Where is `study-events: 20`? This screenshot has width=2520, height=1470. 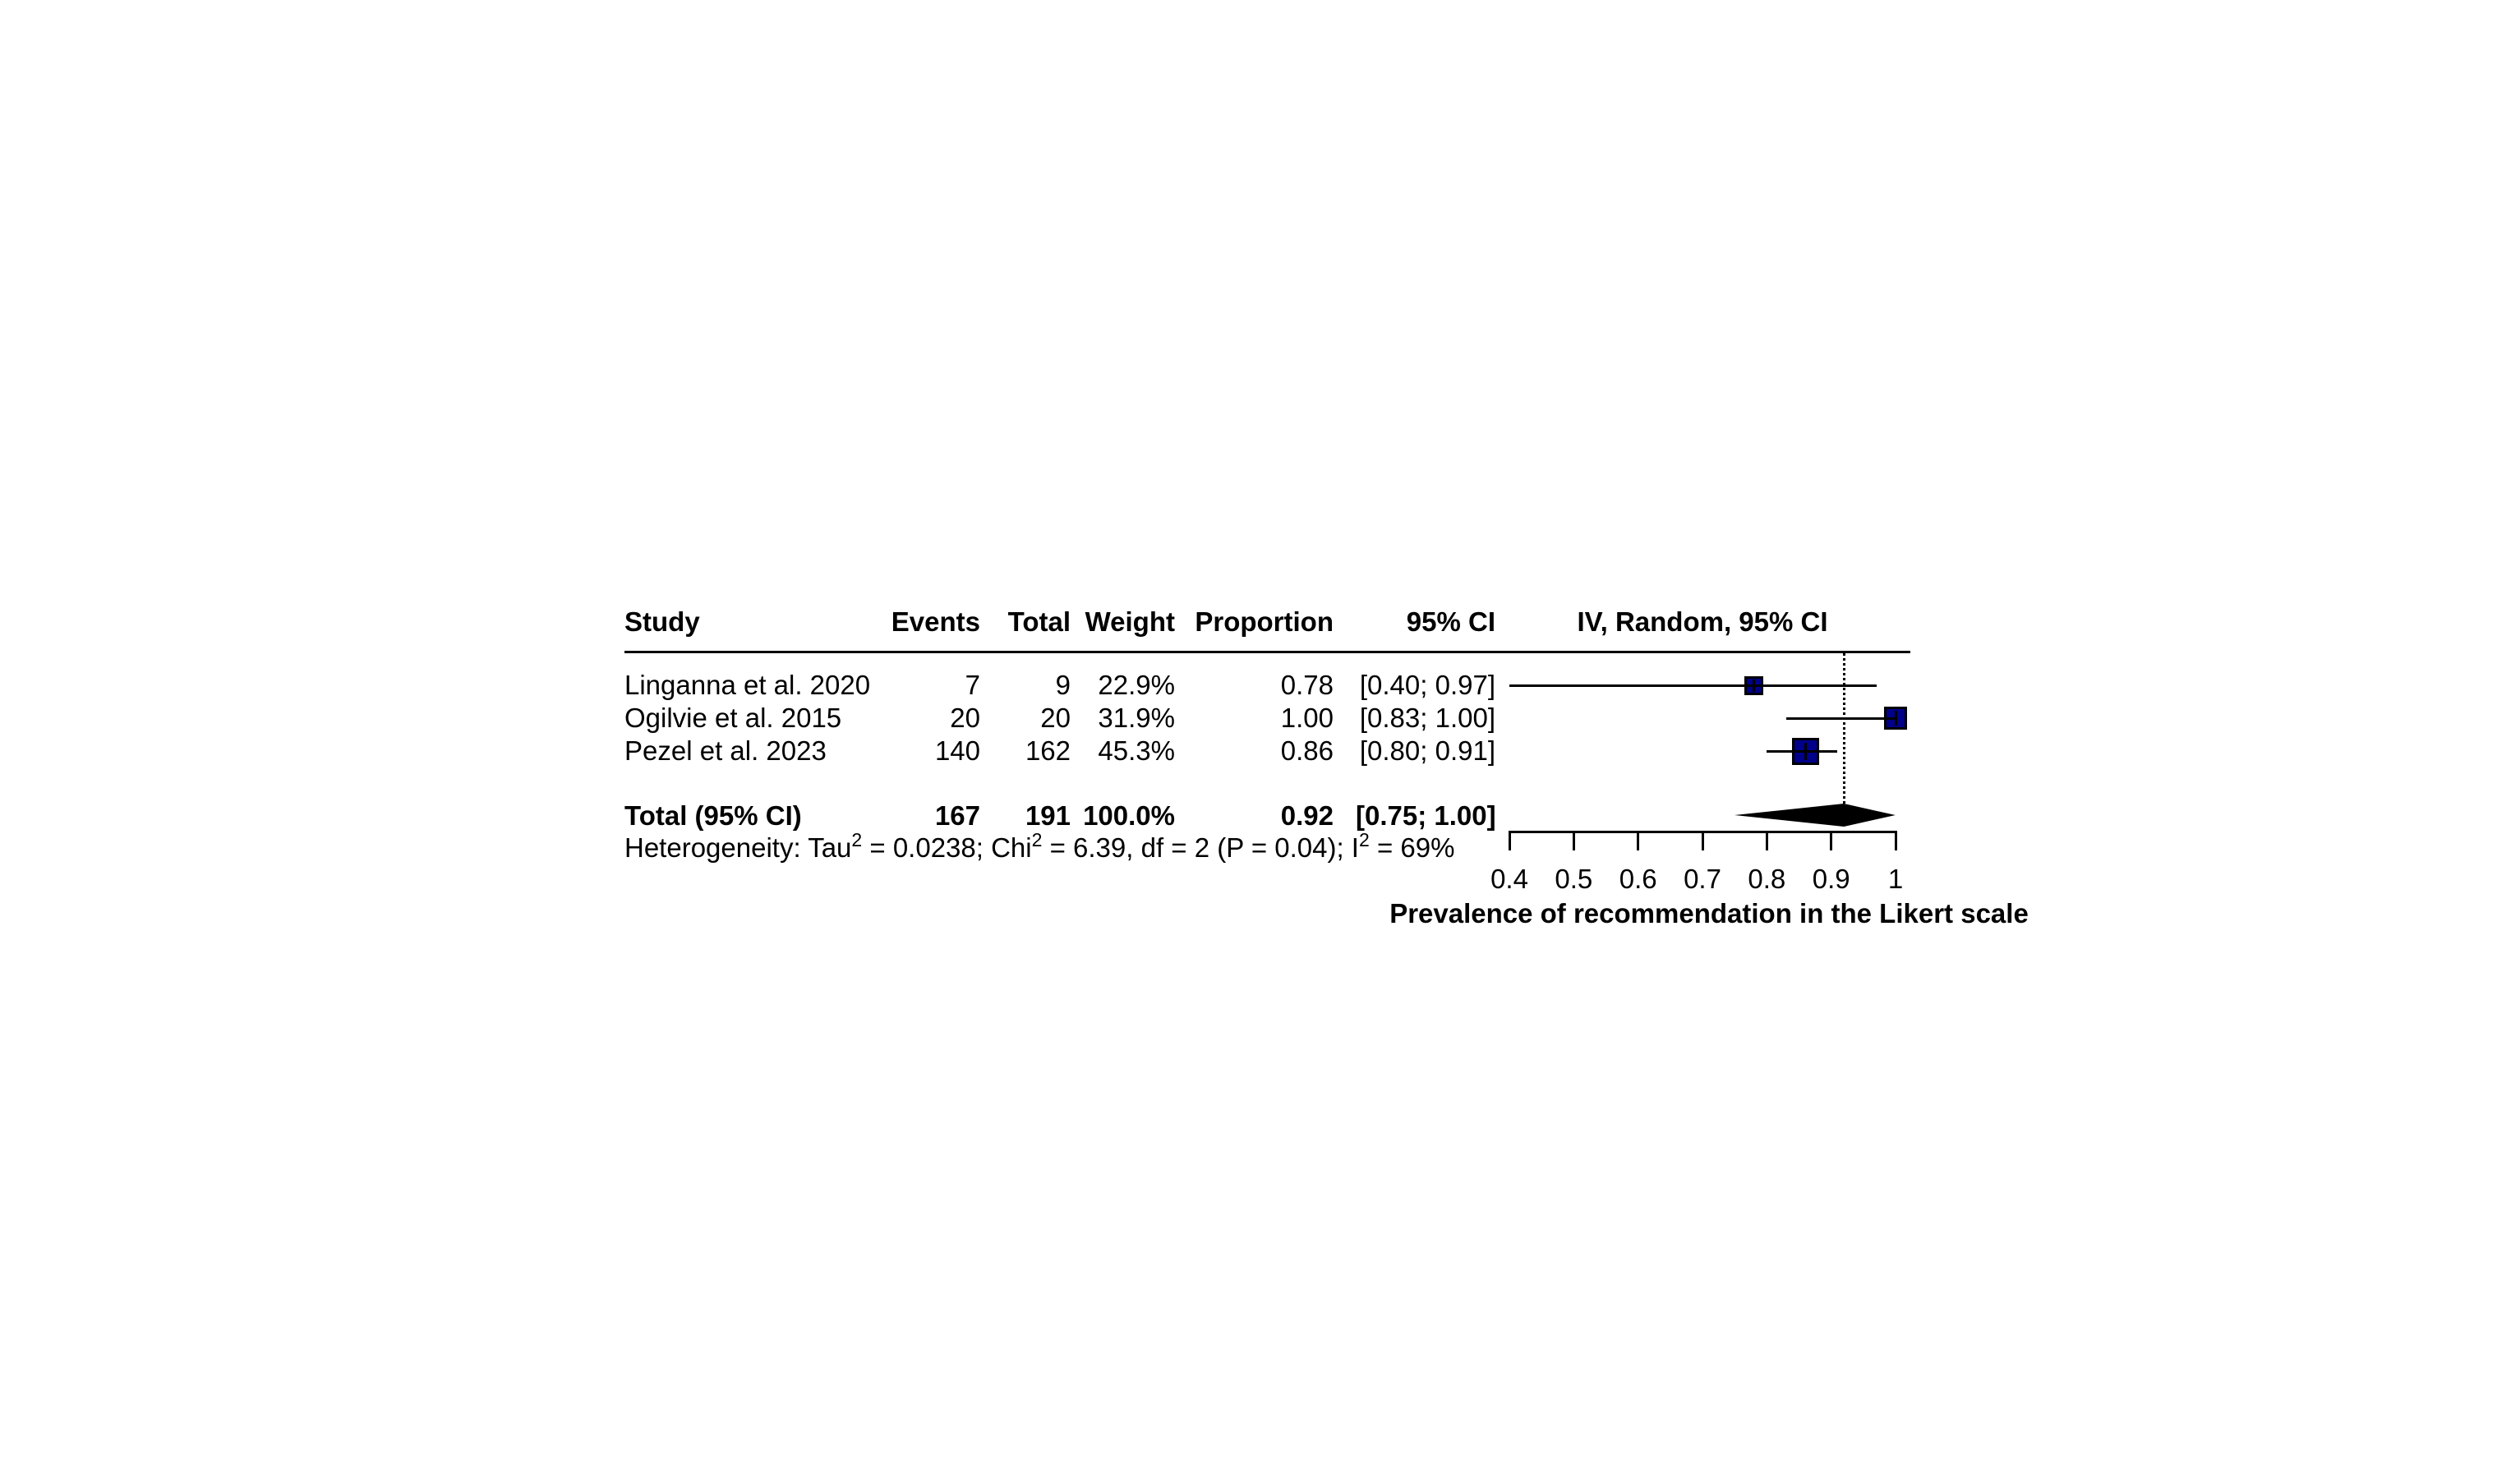
study-events: 20 is located at coordinates (965, 718).